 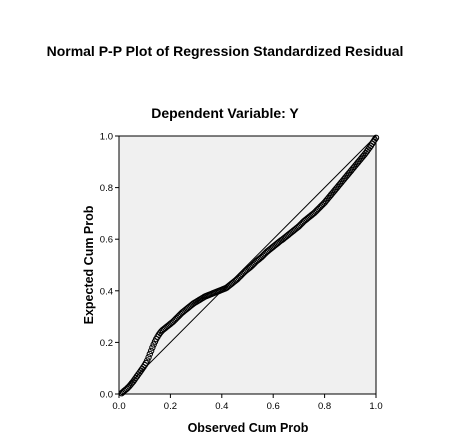 I want to click on y-tick-label: 0.2, so click(x=106, y=343).